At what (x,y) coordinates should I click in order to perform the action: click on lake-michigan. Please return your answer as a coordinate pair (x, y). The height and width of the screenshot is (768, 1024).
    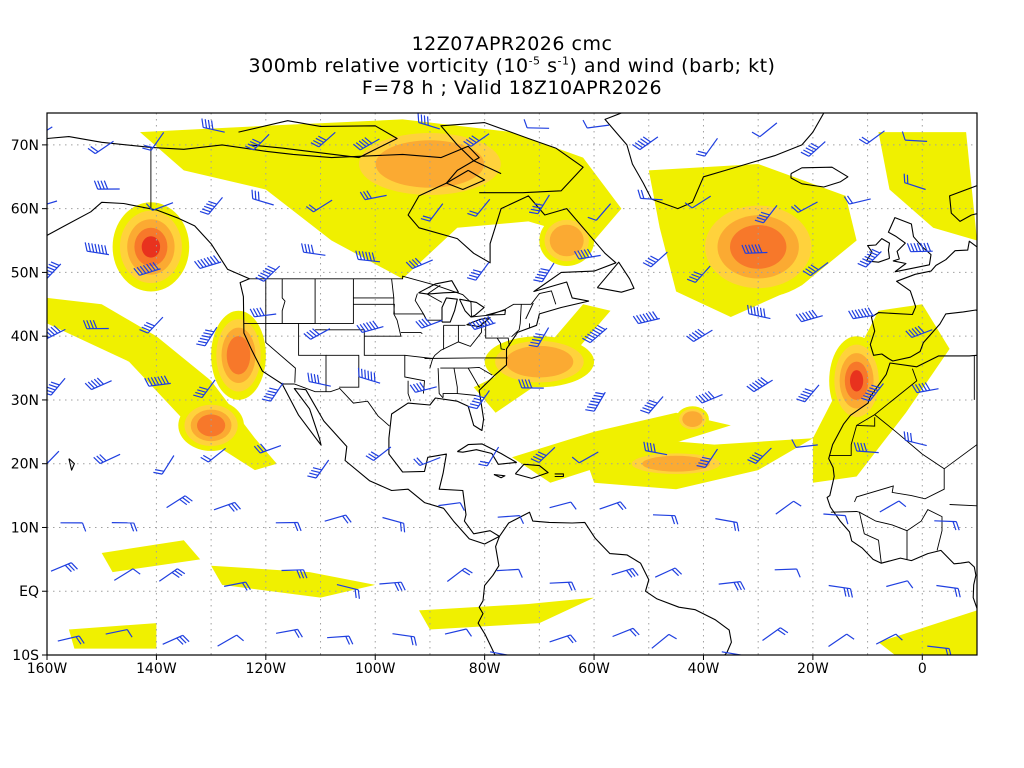
    Looking at the image, I should click on (449, 310).